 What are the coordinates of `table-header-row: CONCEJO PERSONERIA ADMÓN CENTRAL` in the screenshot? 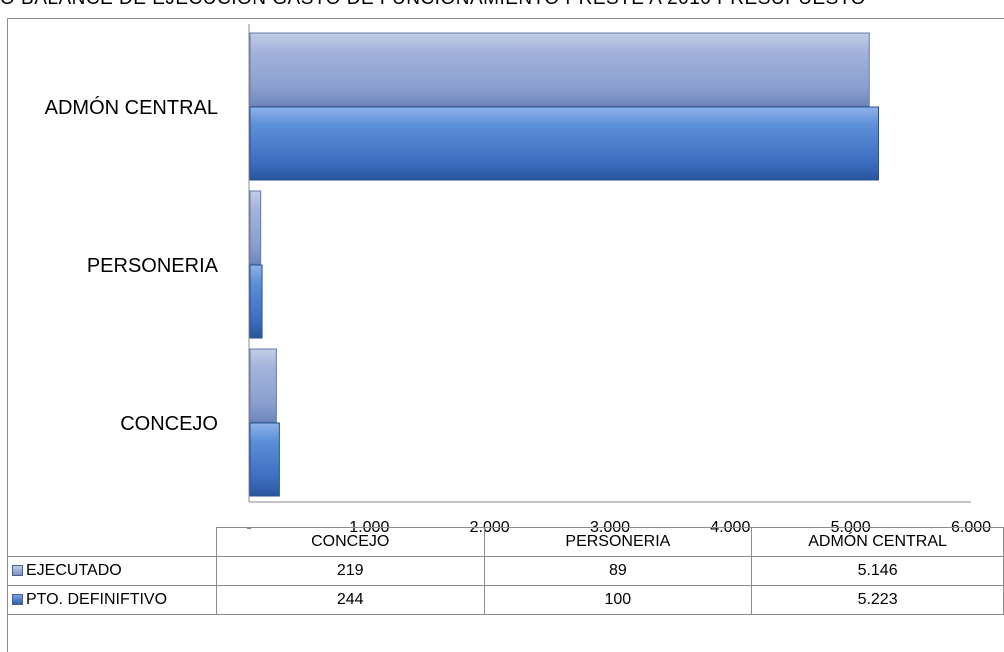 It's located at (505, 542).